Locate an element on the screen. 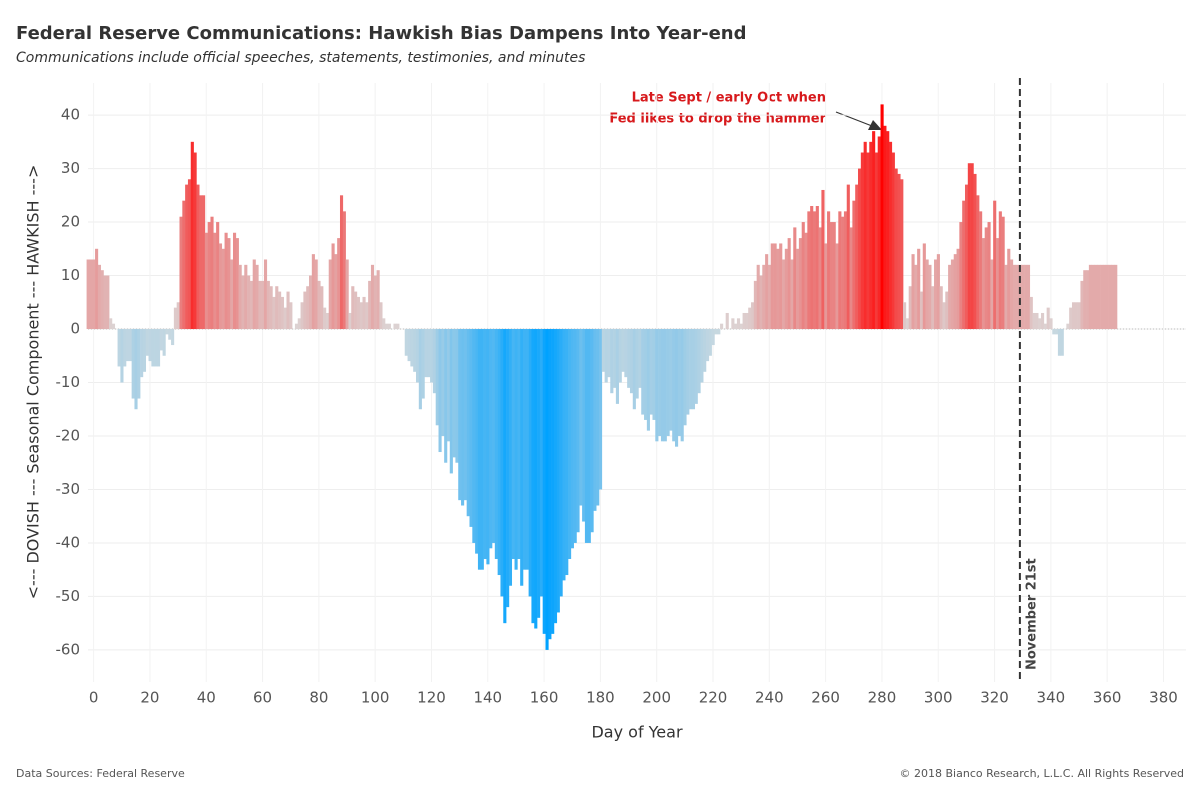  x-tick-label: 20 is located at coordinates (149, 698).